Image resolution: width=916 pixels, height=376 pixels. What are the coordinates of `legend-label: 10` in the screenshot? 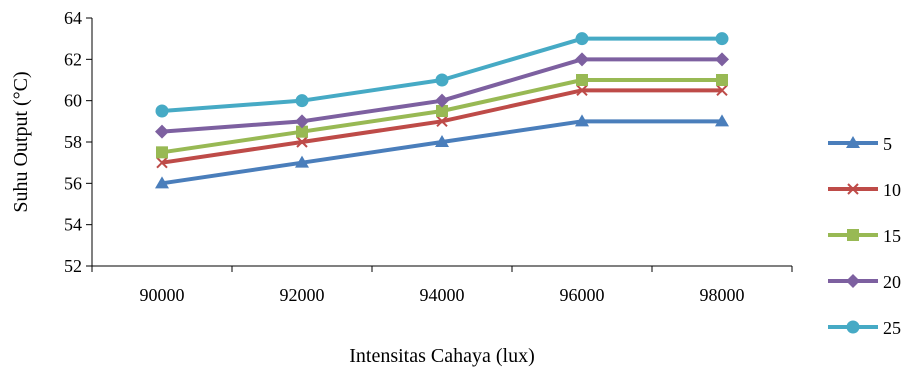 It's located at (892, 190).